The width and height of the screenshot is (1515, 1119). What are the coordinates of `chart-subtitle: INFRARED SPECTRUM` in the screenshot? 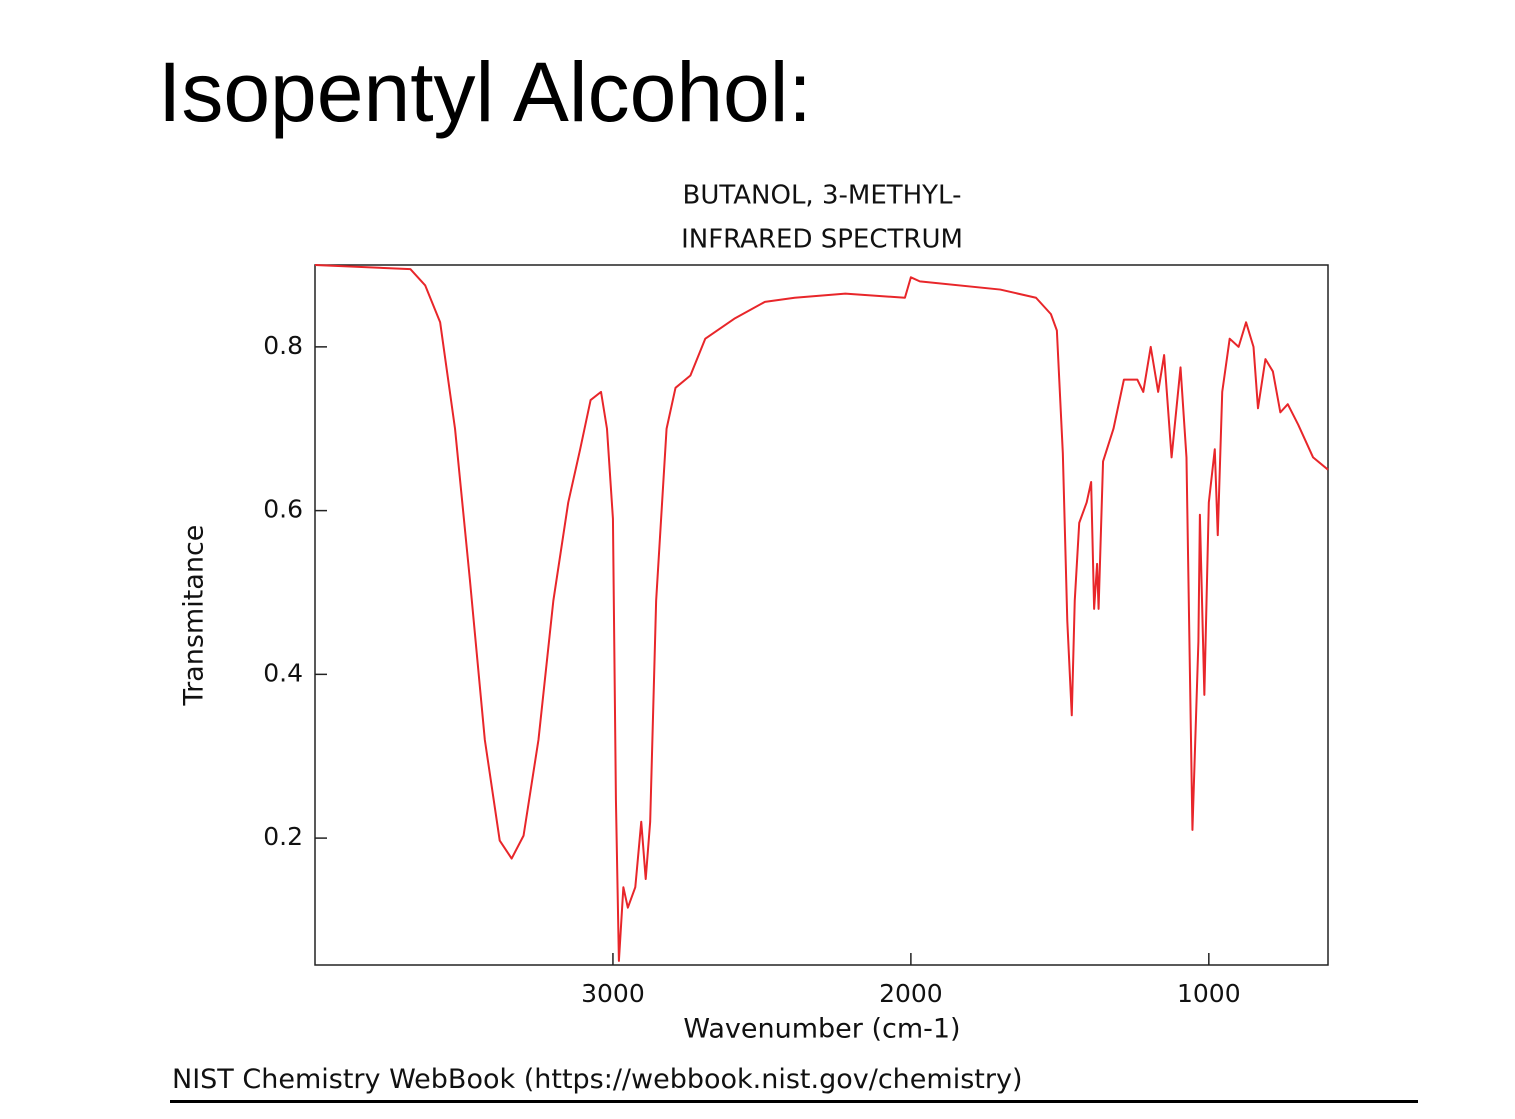 It's located at (822, 240).